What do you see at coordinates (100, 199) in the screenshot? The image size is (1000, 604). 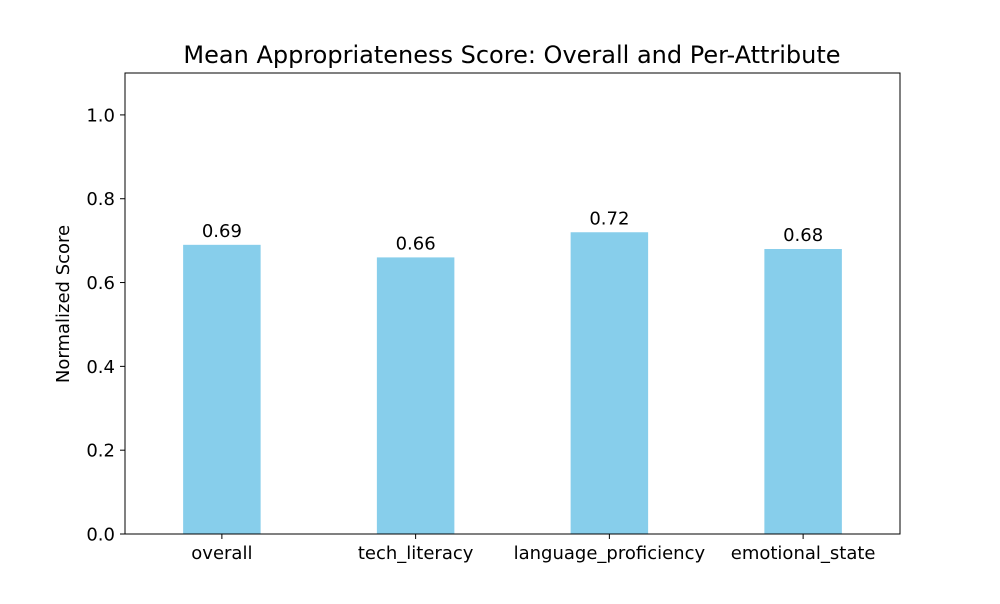 I see `y-tick-label: 0.8` at bounding box center [100, 199].